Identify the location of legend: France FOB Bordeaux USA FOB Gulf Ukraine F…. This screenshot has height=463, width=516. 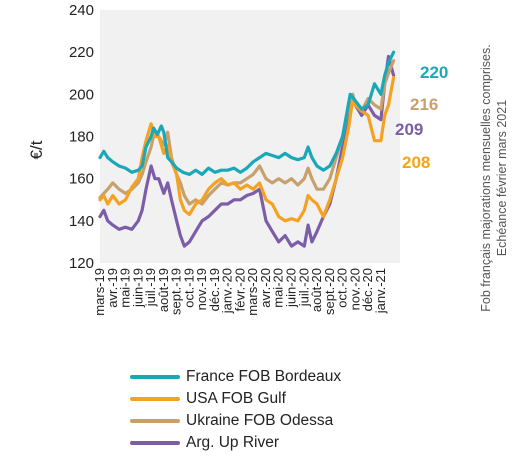
(235, 410).